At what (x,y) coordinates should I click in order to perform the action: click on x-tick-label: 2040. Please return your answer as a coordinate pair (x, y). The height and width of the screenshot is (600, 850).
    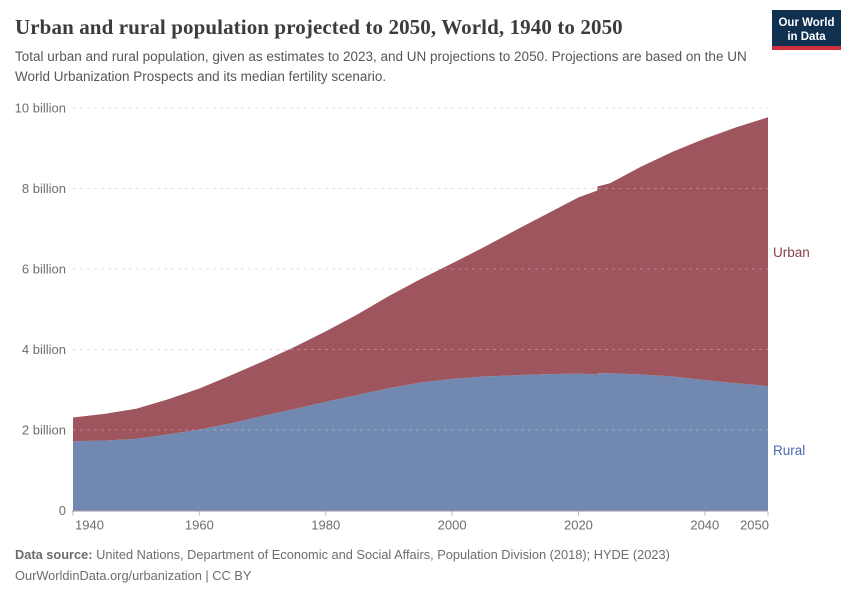
    Looking at the image, I should click on (704, 525).